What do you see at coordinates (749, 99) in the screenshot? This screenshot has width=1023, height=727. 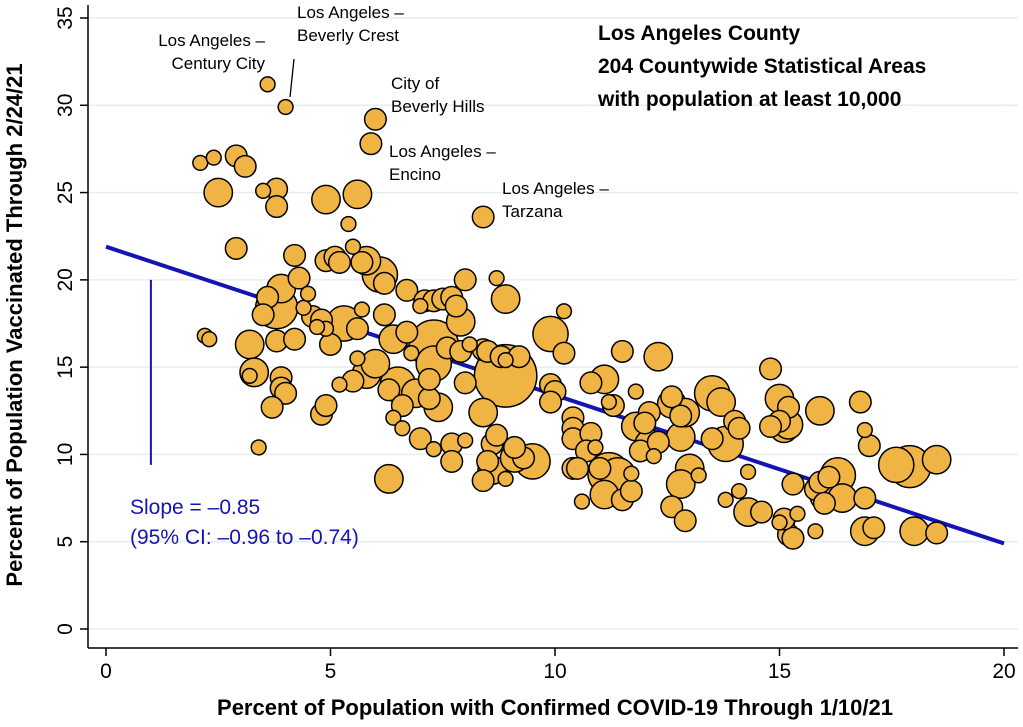 I see `chart-title-line-3: with population at least 10,000` at bounding box center [749, 99].